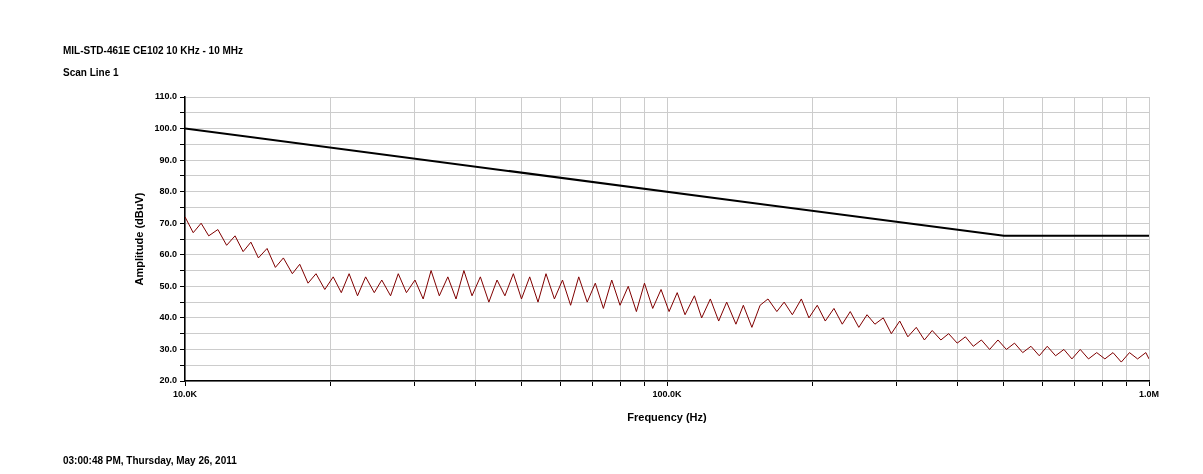 This screenshot has width=1203, height=474. Describe the element at coordinates (168, 159) in the screenshot. I see `y-tick-label: 90.0` at that location.